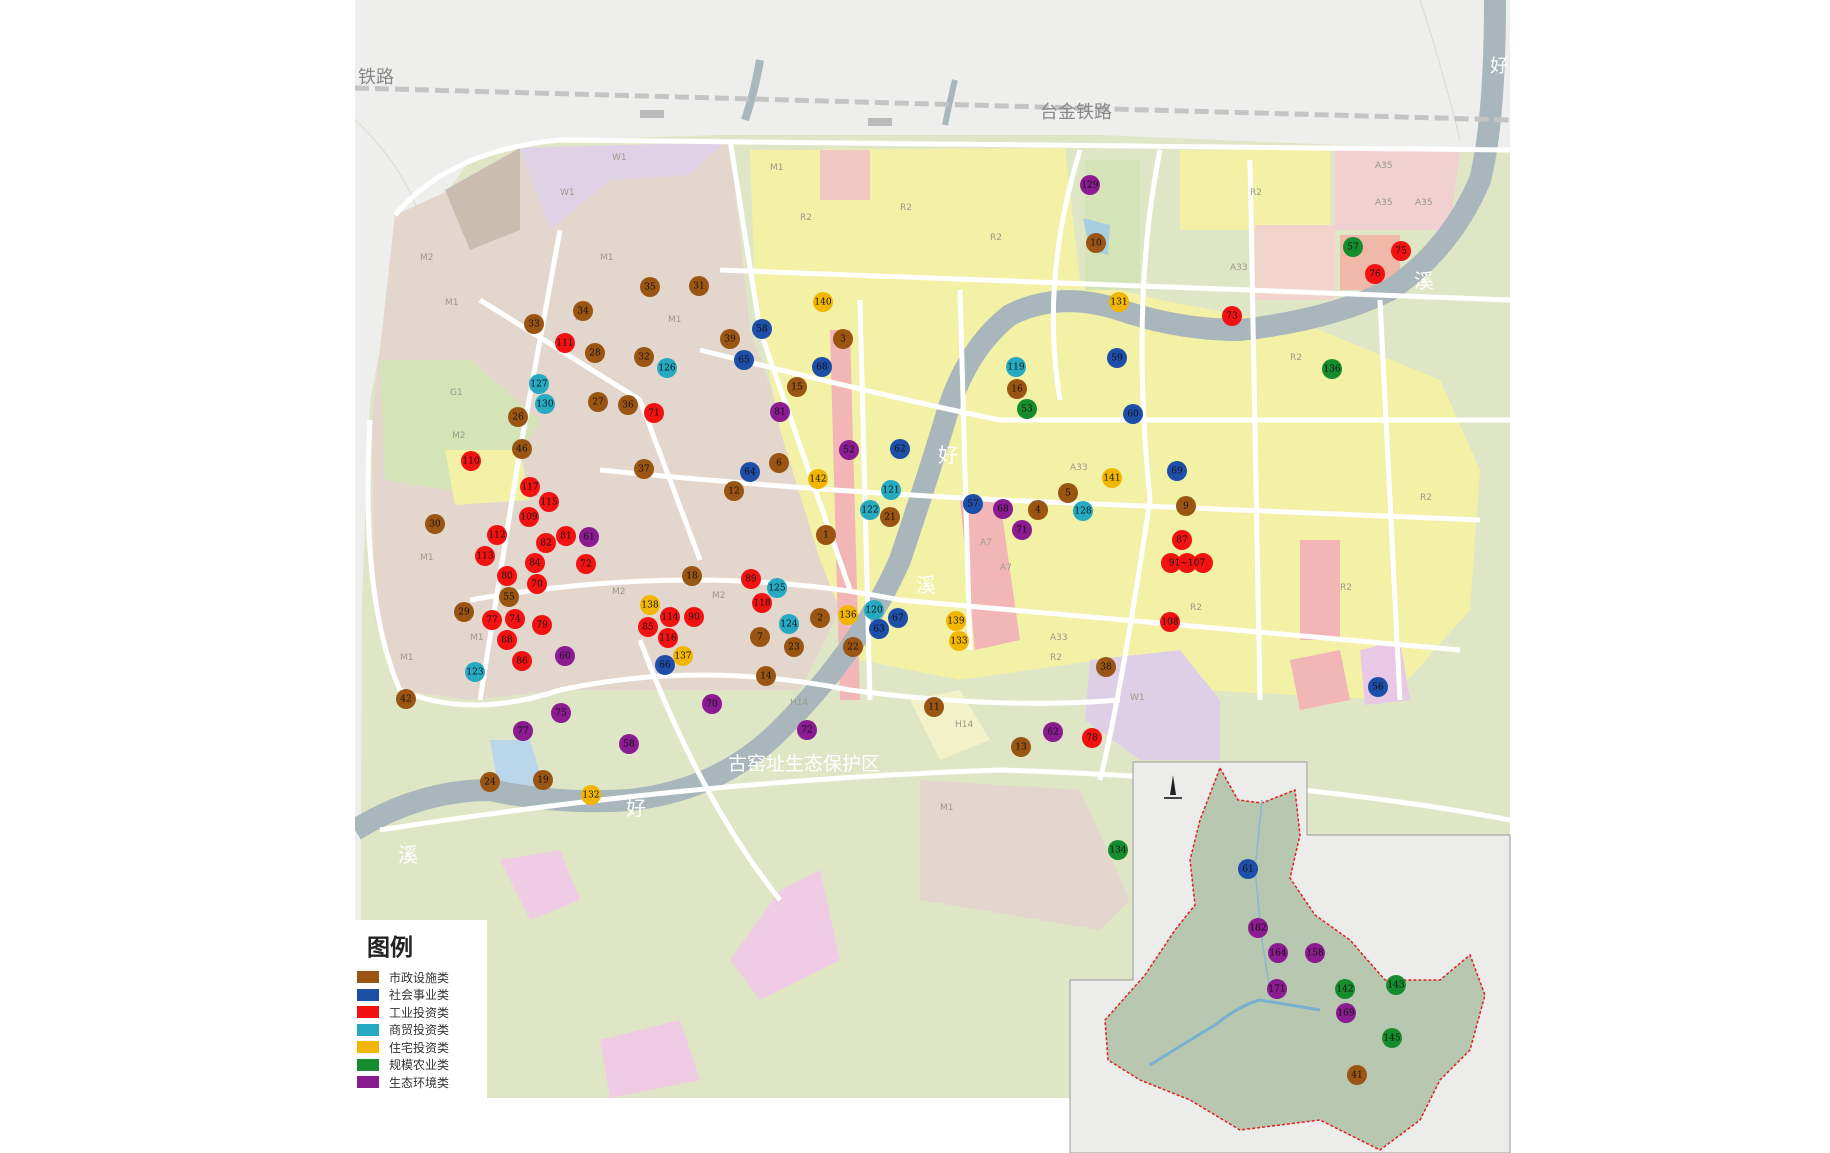  What do you see at coordinates (595, 353) in the screenshot?
I see `marker-28: 28` at bounding box center [595, 353].